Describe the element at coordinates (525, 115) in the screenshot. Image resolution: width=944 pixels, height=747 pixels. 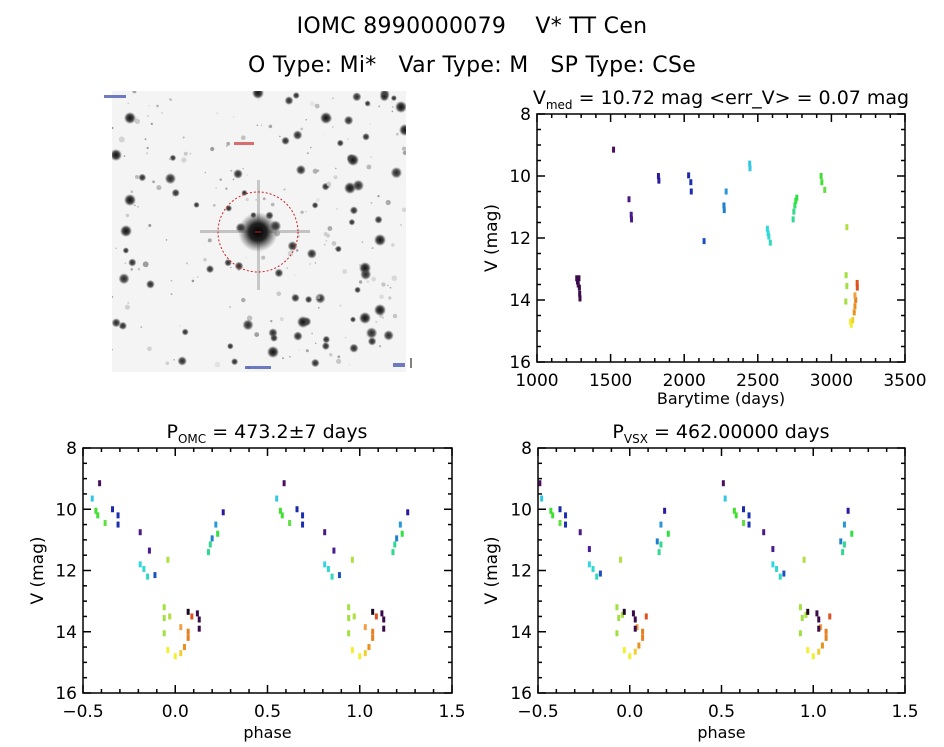
I see `y-tick-label: 8` at that location.